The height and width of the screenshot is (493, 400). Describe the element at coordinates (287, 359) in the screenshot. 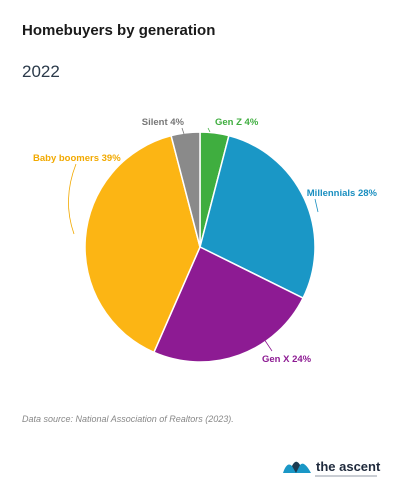

I see `slice-label-gen-x: Gen X 24%` at that location.